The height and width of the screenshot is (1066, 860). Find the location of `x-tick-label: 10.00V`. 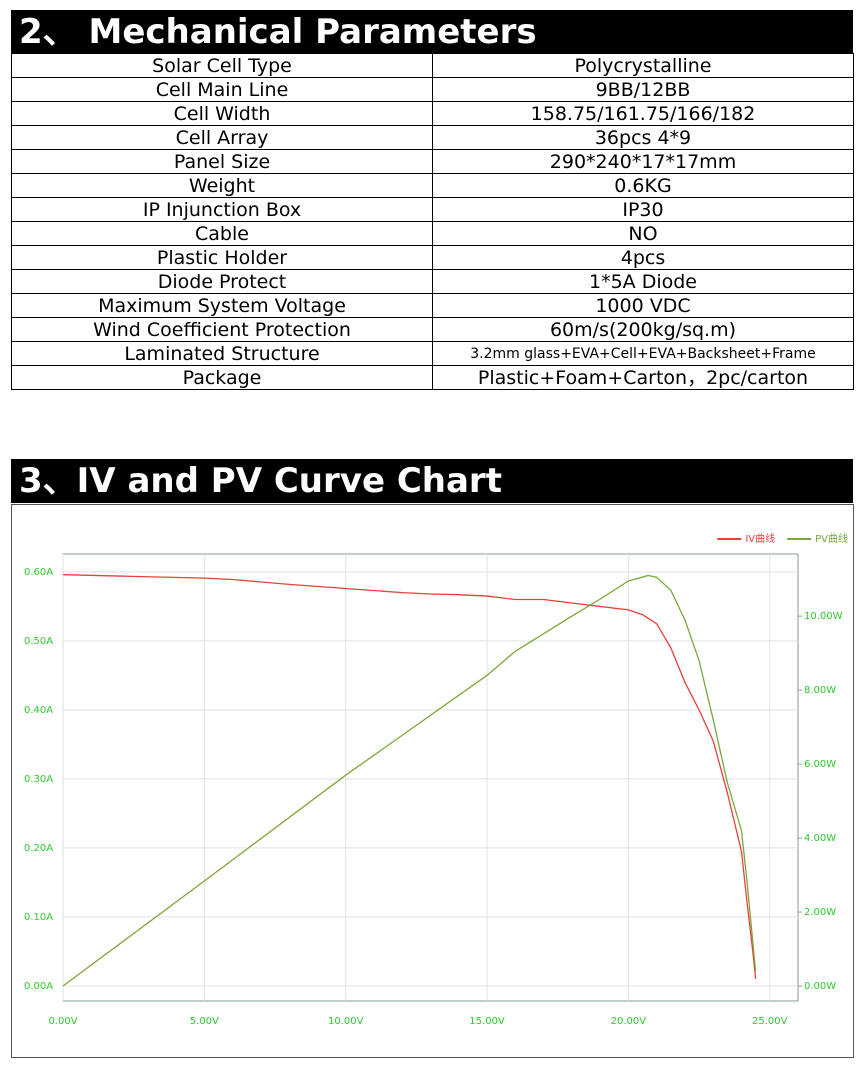

x-tick-label: 10.00V is located at coordinates (346, 1021).